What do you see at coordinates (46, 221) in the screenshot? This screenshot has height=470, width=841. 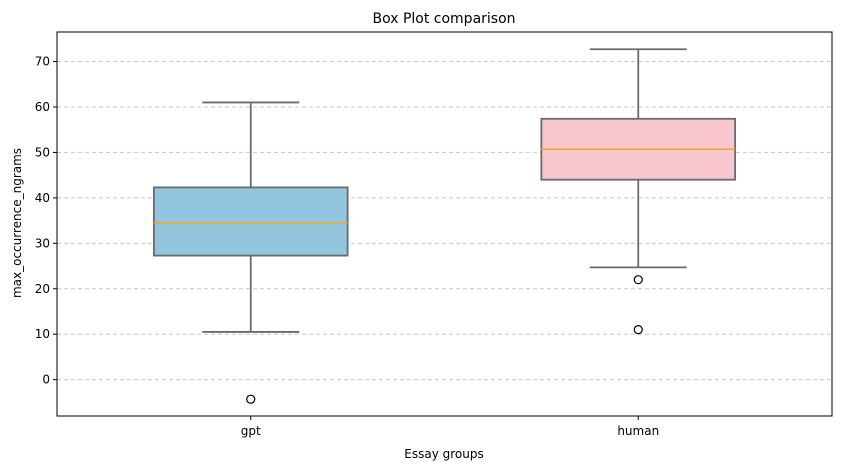 I see `y-axis-ticks: 0 10 20 30 40 50 60 70` at bounding box center [46, 221].